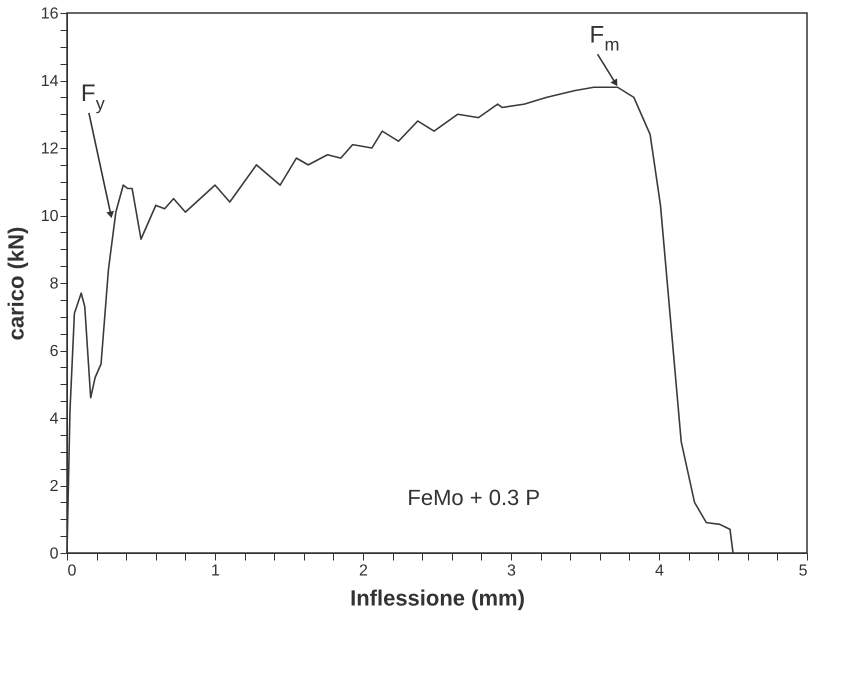  Describe the element at coordinates (659, 571) in the screenshot. I see `x-tick-label: 4` at that location.